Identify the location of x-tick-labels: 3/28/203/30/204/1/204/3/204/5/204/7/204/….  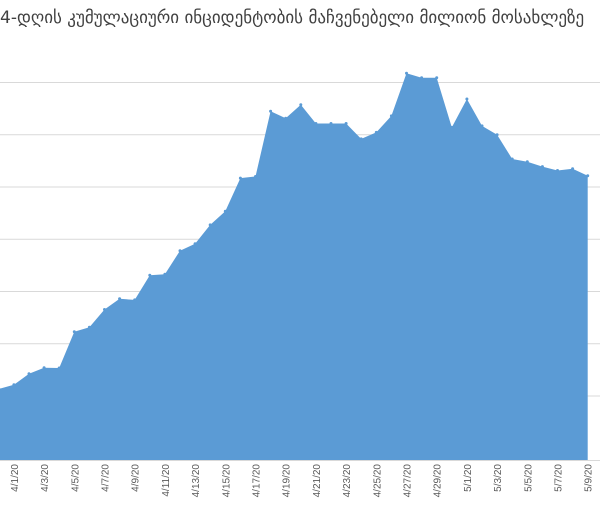
(302, 481).